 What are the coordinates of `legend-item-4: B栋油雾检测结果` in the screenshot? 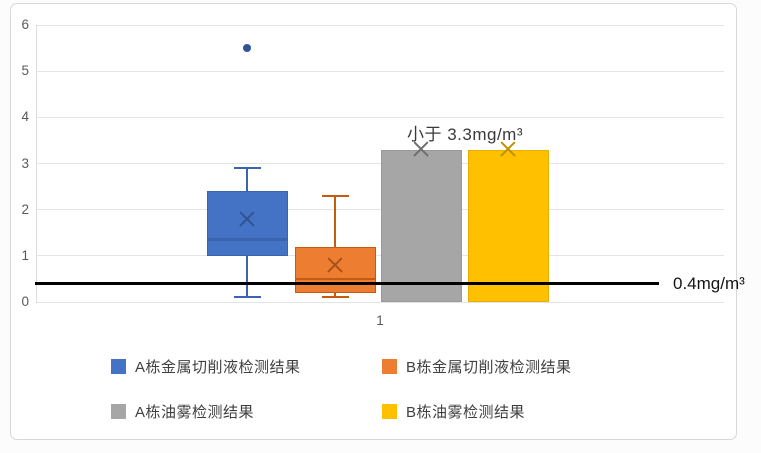 It's located at (454, 411).